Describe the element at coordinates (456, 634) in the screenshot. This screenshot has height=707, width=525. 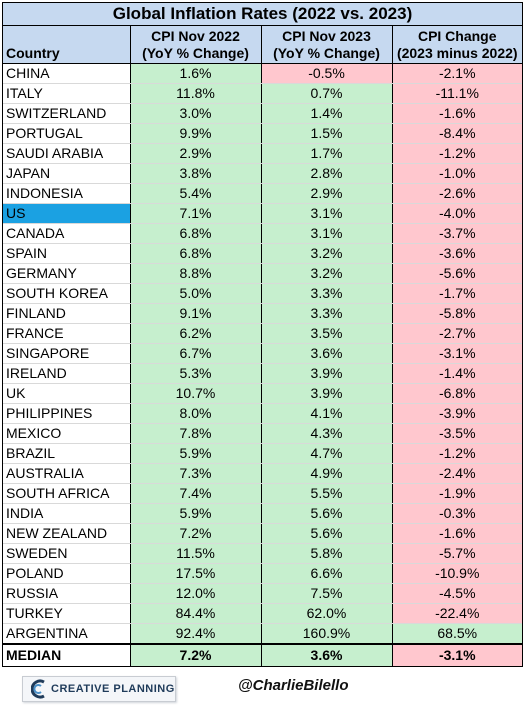
I see `cpi-change-cell: 68.5%` at that location.